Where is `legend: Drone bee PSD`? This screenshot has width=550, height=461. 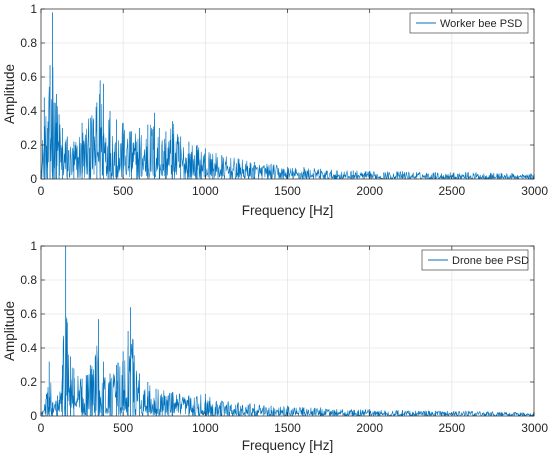 legend: Drone bee PSD is located at coordinates (475, 260).